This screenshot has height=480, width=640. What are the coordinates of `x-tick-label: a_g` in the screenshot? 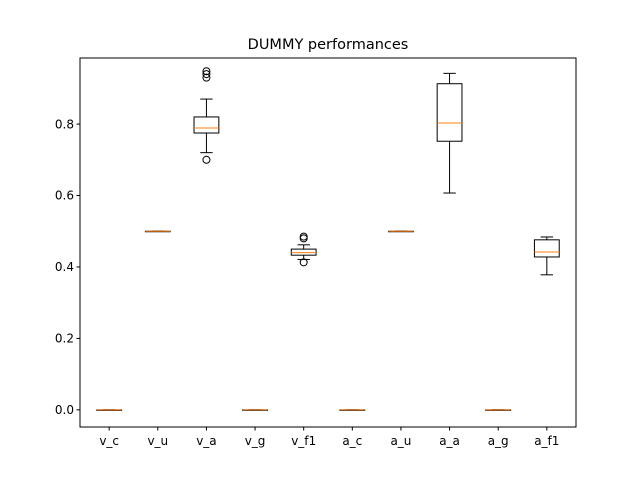 It's located at (498, 441).